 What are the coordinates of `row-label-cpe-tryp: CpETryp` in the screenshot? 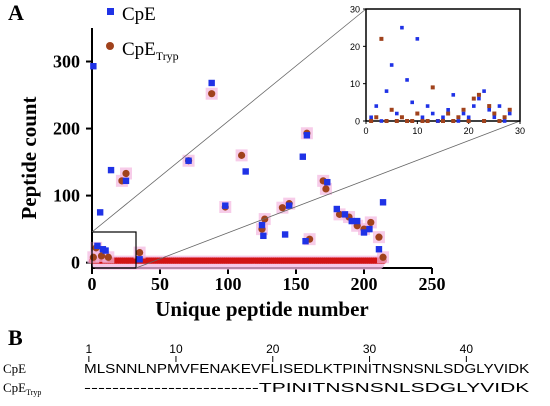 It's located at (22, 388).